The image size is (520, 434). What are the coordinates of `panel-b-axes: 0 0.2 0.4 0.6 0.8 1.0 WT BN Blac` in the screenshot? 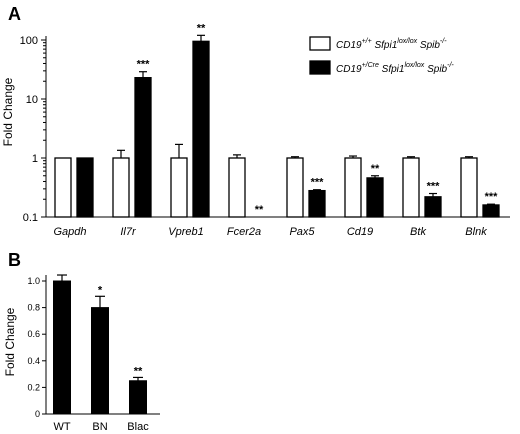 It's located at (93, 354).